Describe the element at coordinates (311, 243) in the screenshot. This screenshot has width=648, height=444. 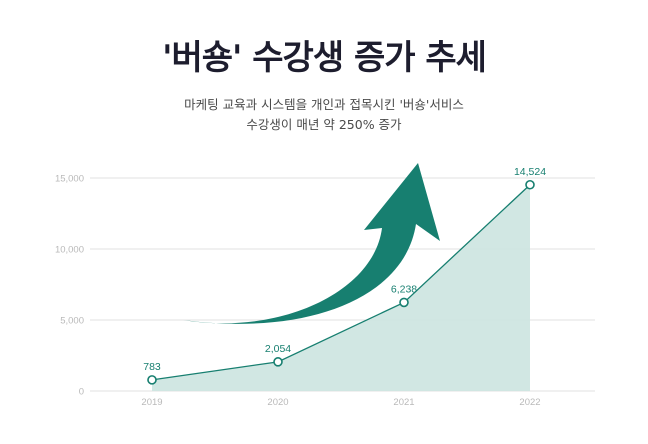
I see `trend-arrow-icon` at that location.